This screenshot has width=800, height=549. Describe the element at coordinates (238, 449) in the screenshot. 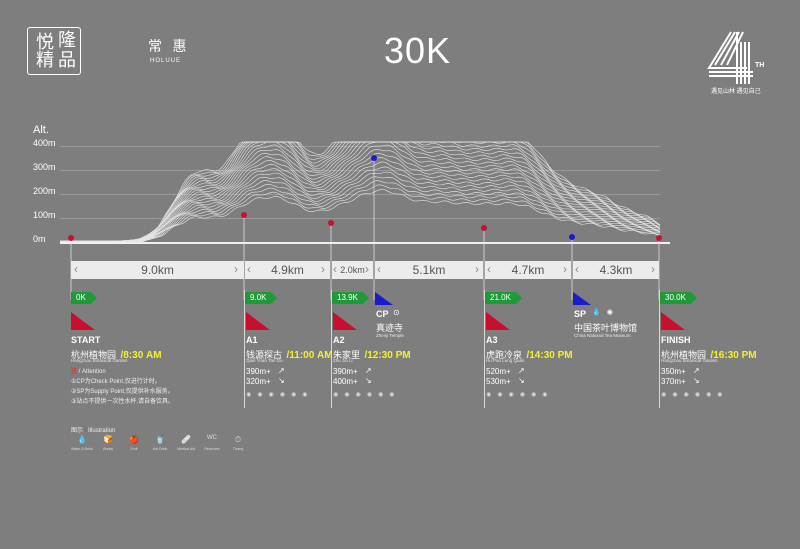

I see `legend-label: Timing` at that location.